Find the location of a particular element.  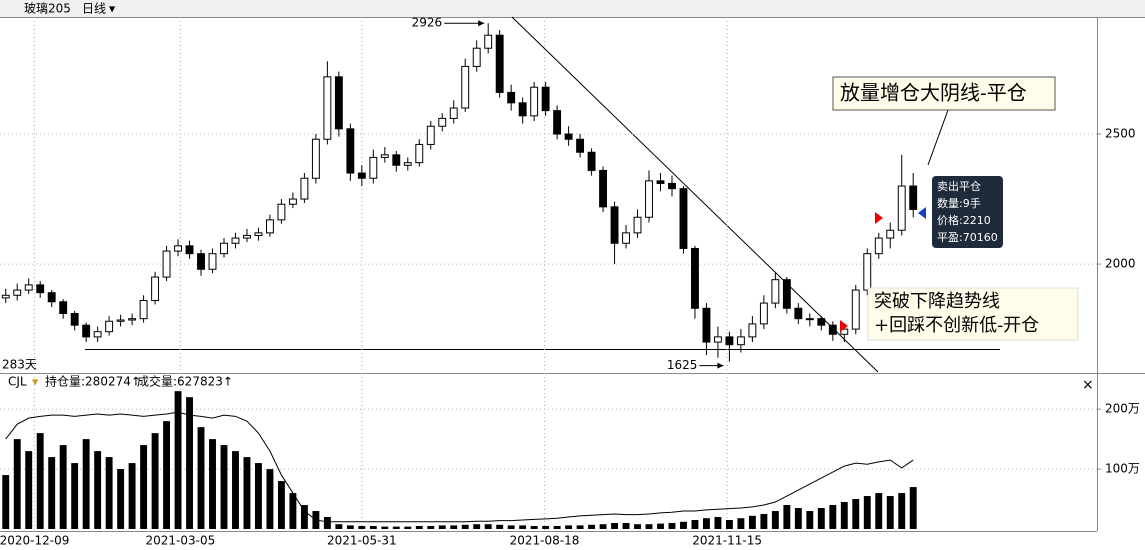

x-tick-label: 2021-08-18 is located at coordinates (545, 541).